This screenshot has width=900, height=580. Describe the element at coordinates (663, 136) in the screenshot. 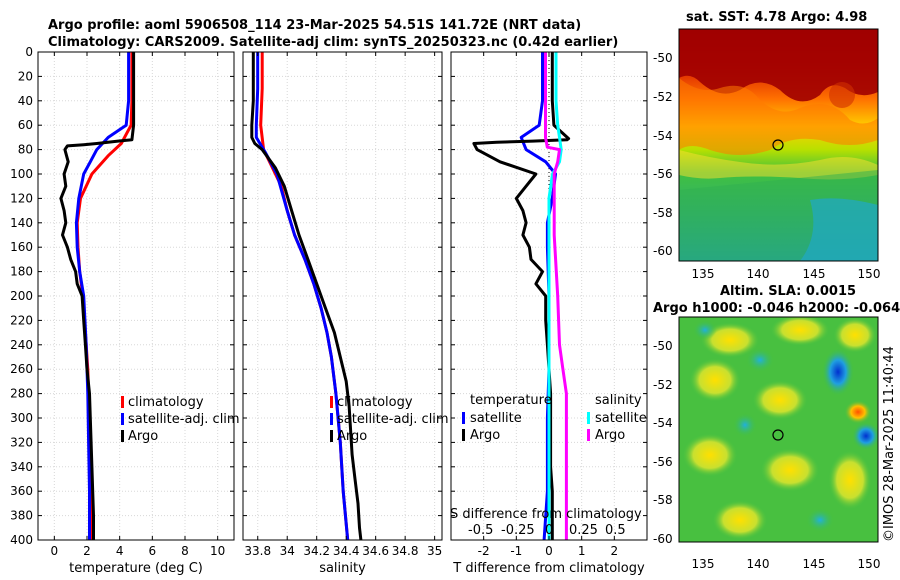

I see `sst-y-tick-label: -54` at that location.